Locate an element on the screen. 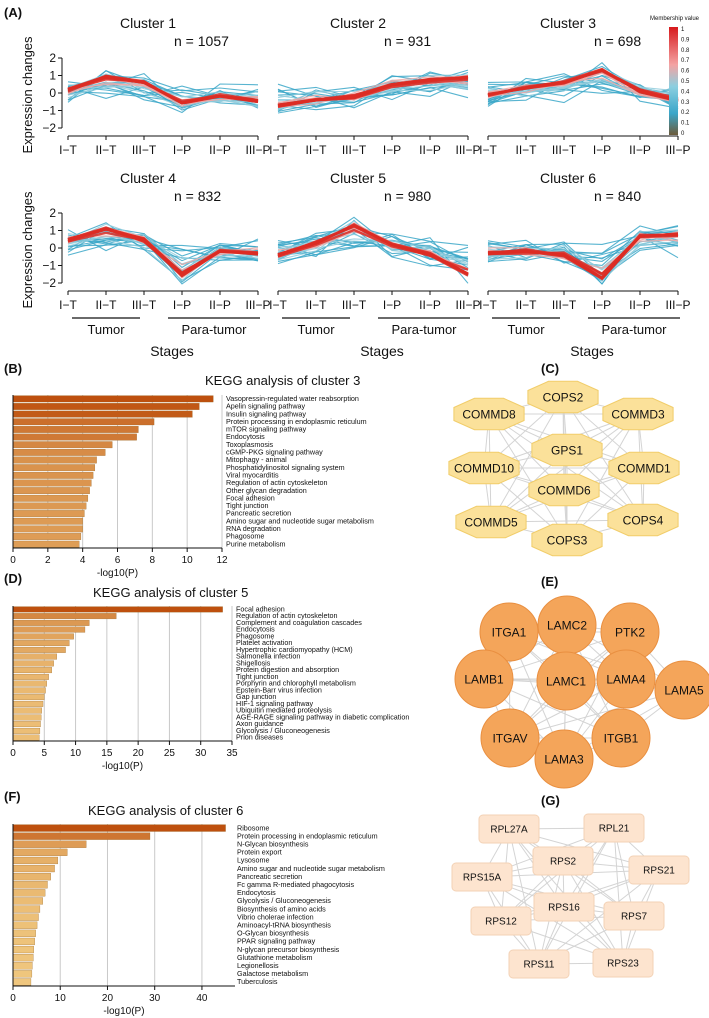 This screenshot has height=1018, width=709. term-label: Pancreatic secretion is located at coordinates (258, 513).